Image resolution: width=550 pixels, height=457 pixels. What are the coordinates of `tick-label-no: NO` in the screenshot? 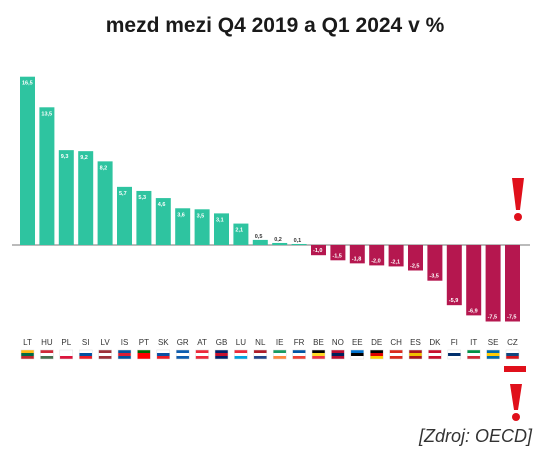 It's located at (338, 342).